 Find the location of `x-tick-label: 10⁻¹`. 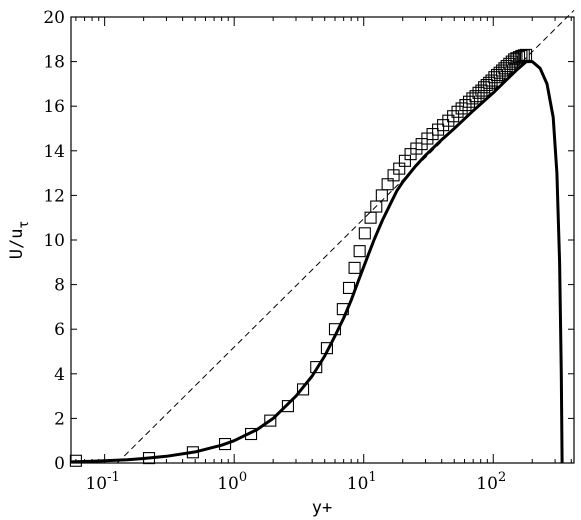

x-tick-label: 10⁻¹ is located at coordinates (102, 482).